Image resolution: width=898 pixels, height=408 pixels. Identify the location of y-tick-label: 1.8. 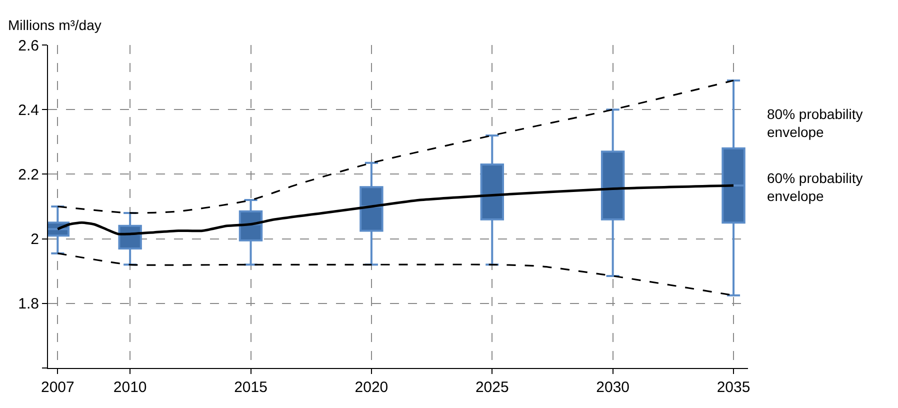
(28, 304).